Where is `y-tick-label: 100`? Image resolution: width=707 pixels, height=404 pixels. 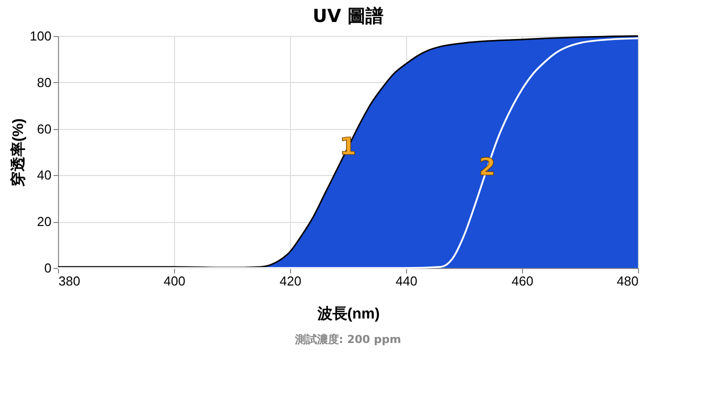 y-tick-label: 100 is located at coordinates (41, 36).